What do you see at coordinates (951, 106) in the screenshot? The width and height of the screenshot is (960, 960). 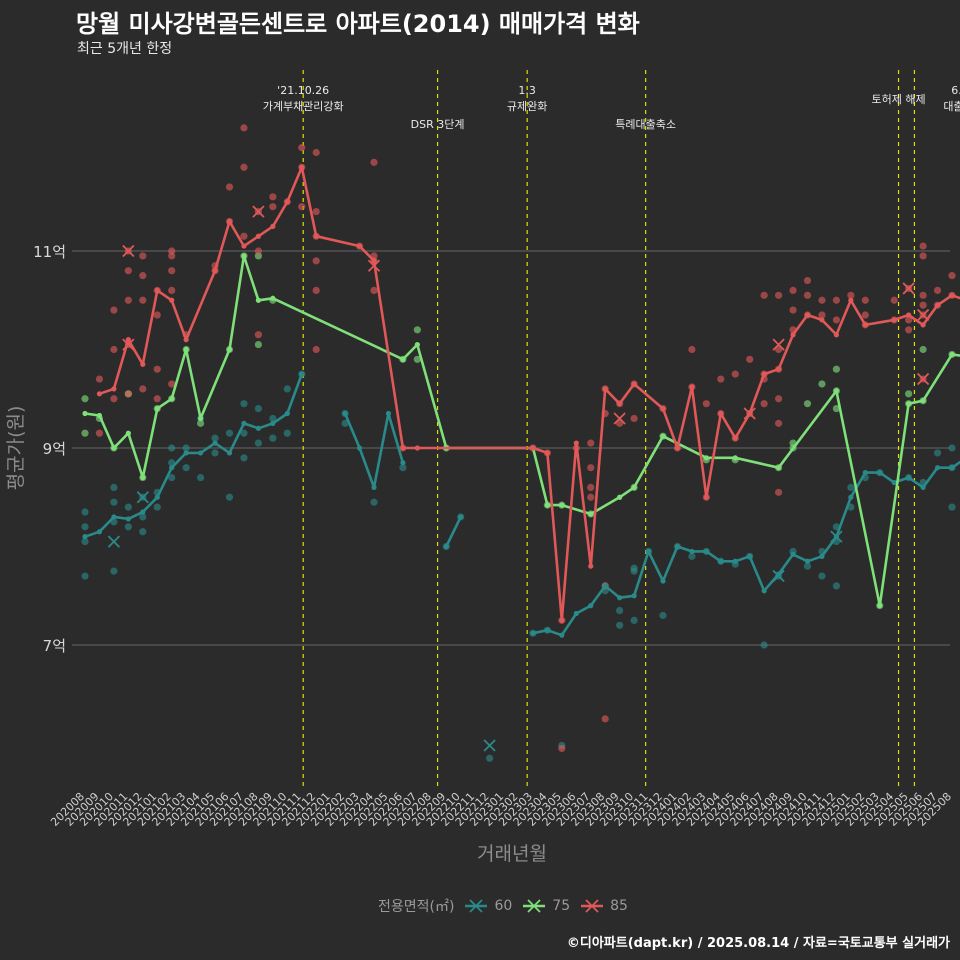 I see `event-annotation: 대출규제` at bounding box center [951, 106].